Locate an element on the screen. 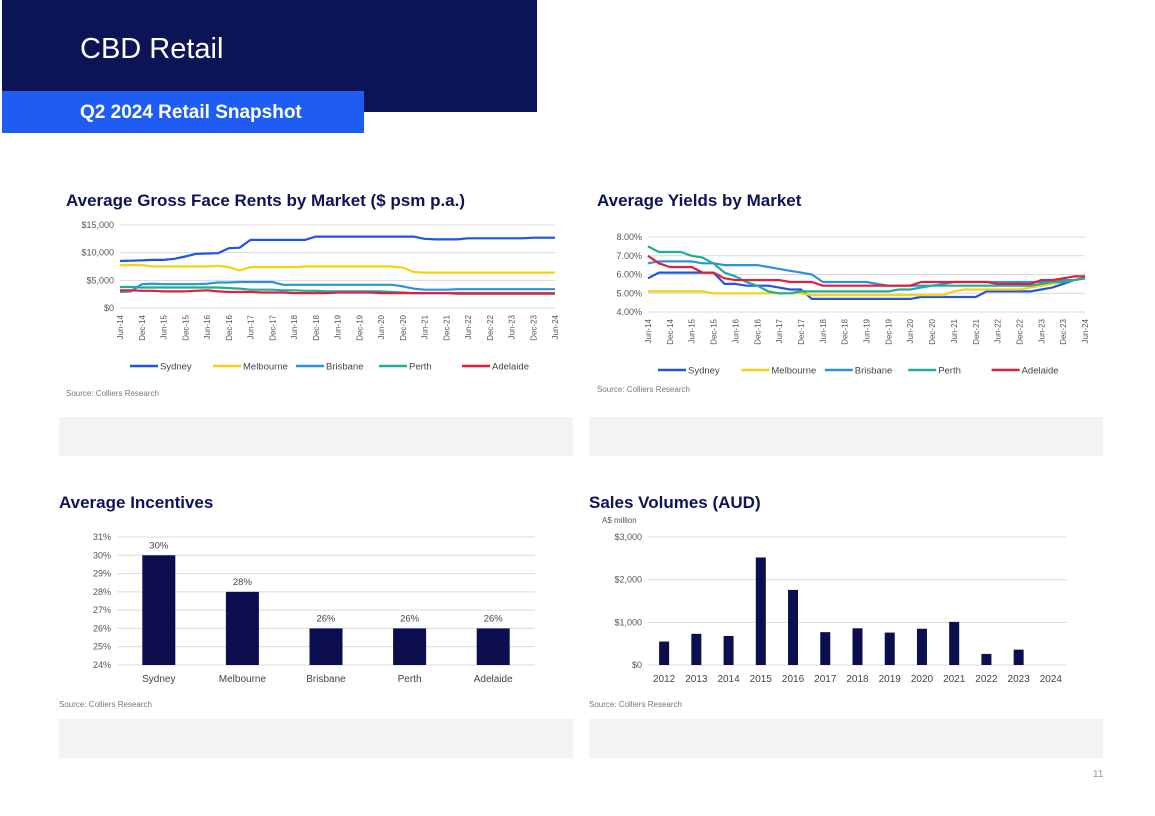 The width and height of the screenshot is (1155, 816). page-subtitle: Q2 2024 Retail Snapshot is located at coordinates (191, 112).